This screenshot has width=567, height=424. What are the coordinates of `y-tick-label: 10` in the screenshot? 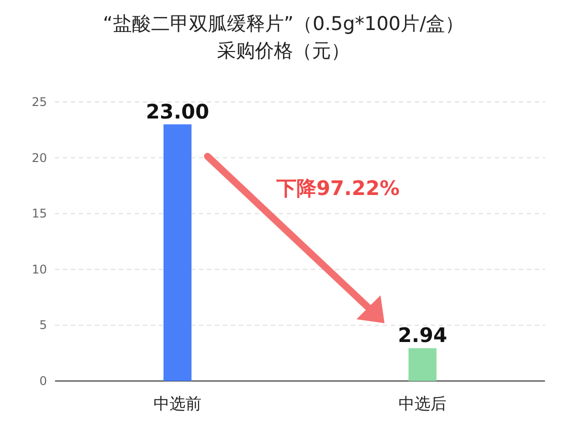 It's located at (39, 269).